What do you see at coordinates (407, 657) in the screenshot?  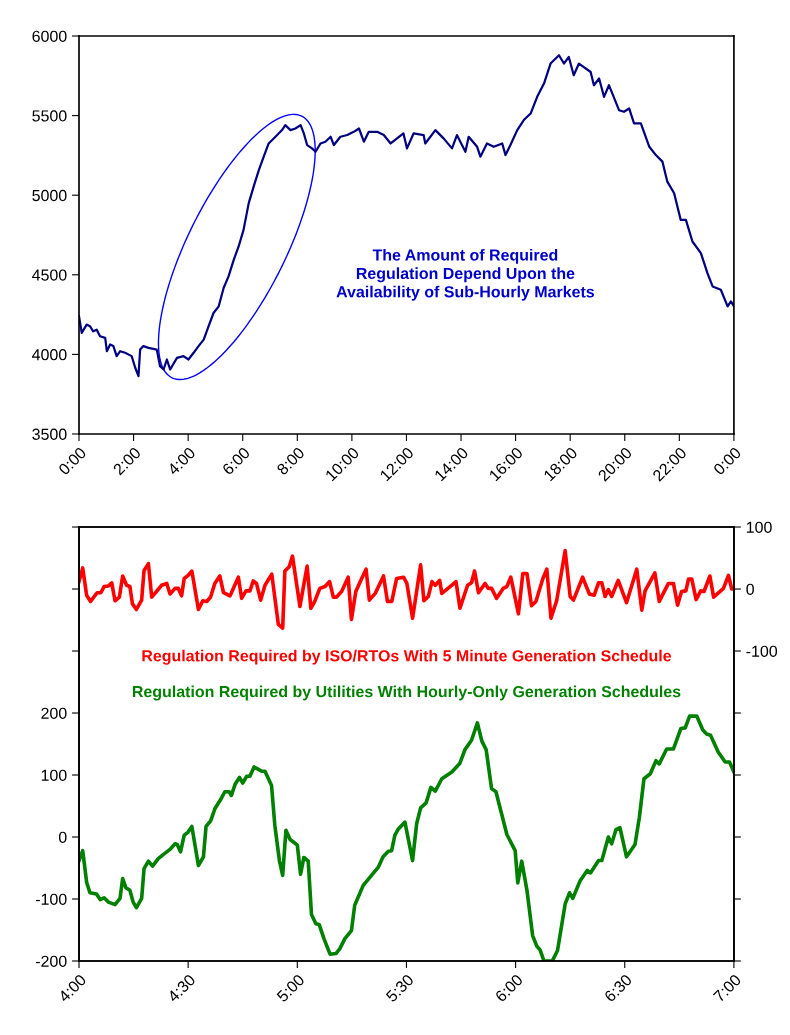 I see `text: Regulation Required by ISO/RTOs With 5 Minute Generation Schedule` at bounding box center [407, 657].